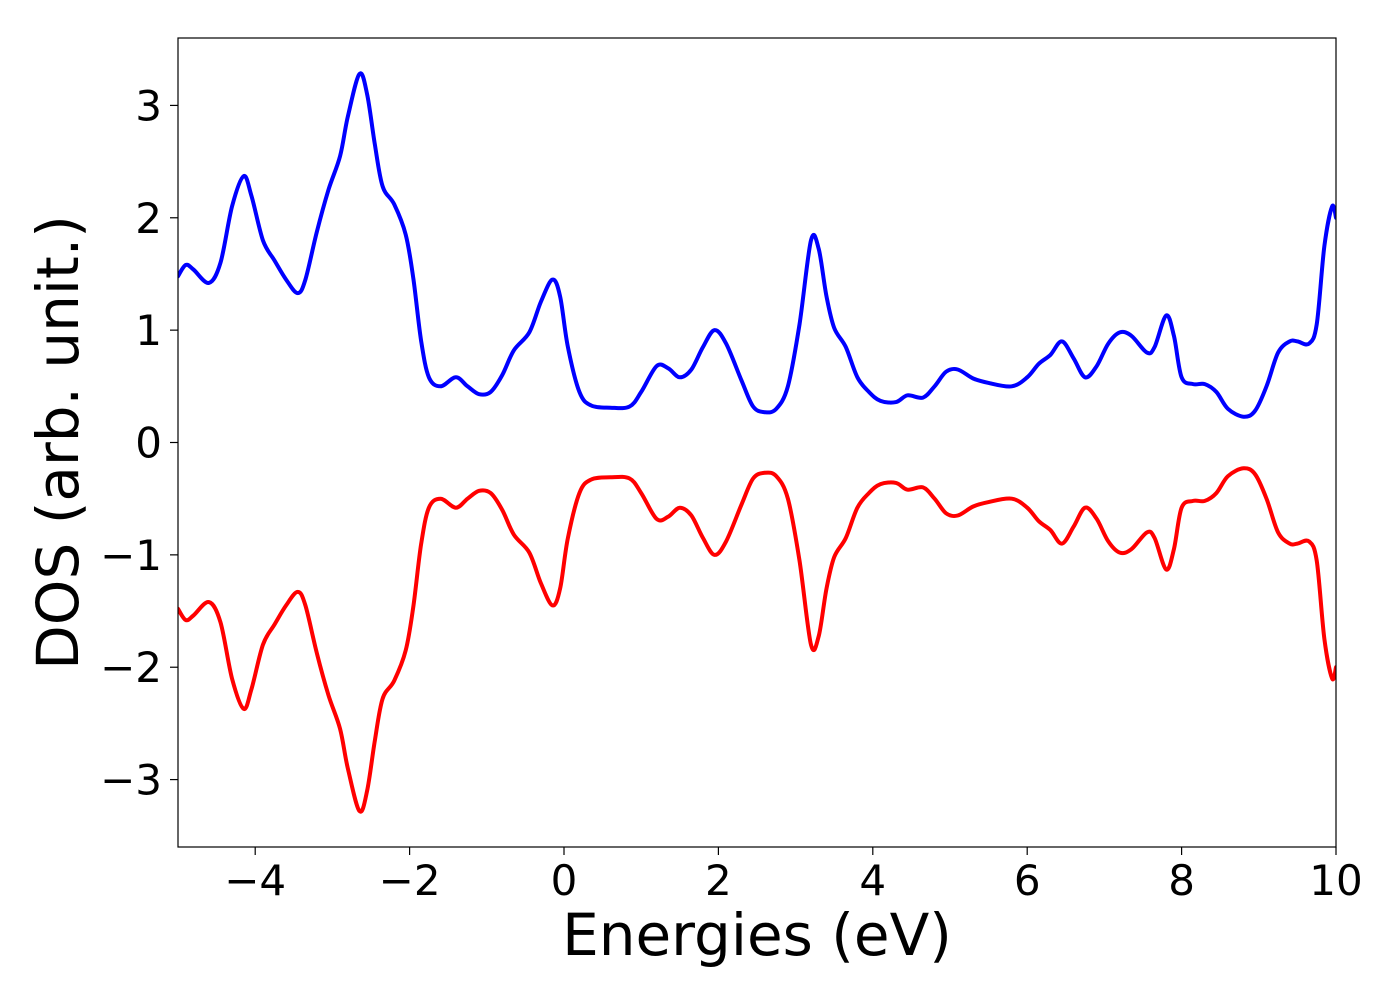 Image resolution: width=1400 pixels, height=1000 pixels. I want to click on y-tick-label: −2, so click(131, 667).